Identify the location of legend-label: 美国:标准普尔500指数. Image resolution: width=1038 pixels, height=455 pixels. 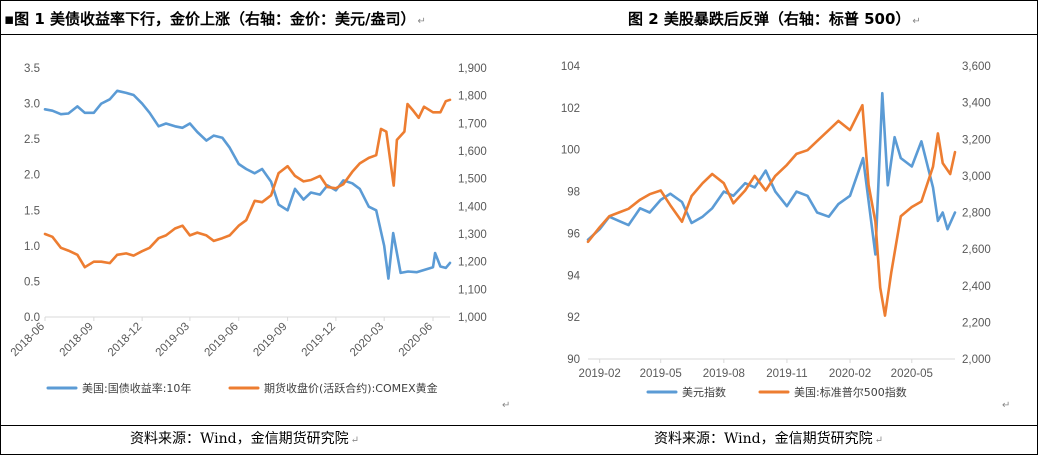
(850, 392).